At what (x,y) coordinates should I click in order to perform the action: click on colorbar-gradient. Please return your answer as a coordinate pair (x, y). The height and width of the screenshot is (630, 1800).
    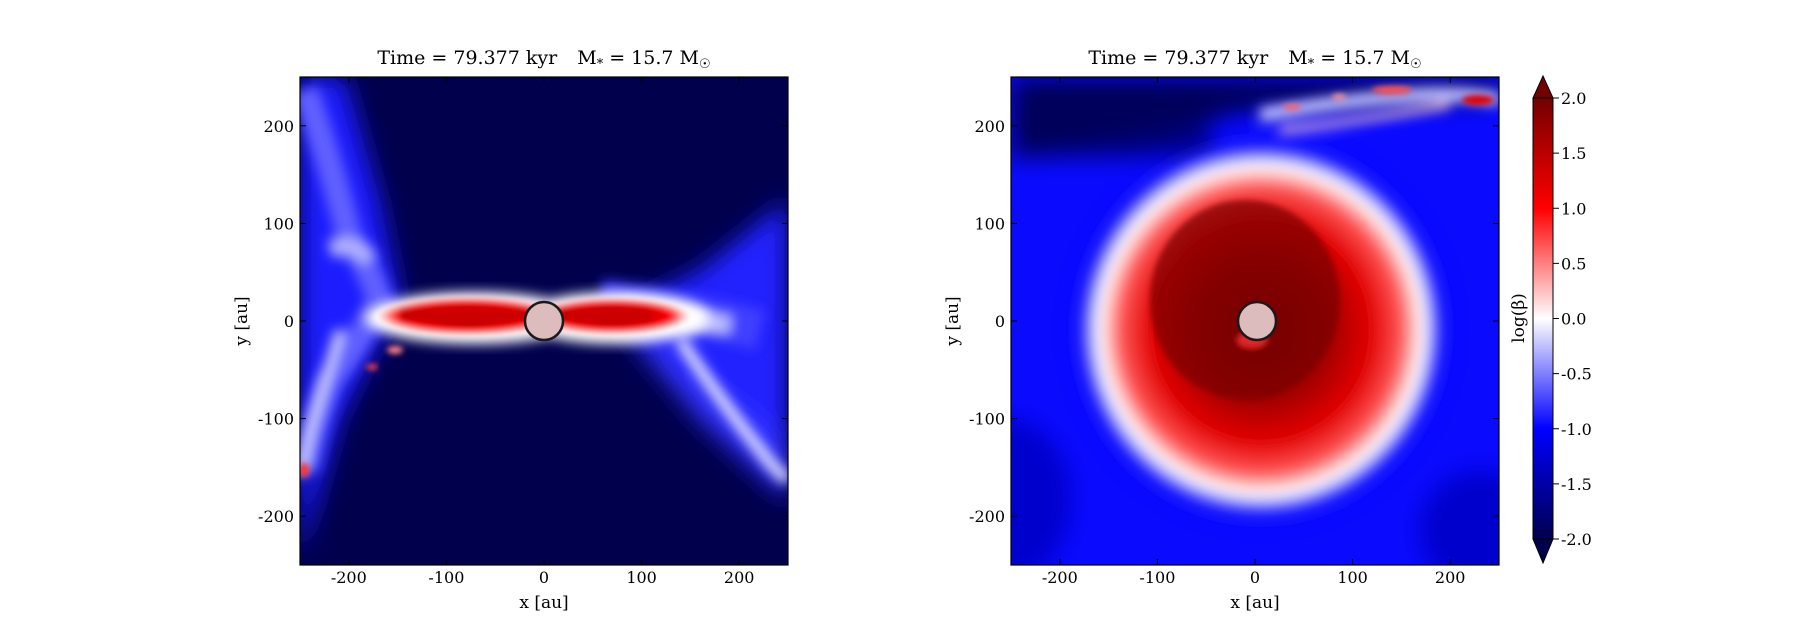
    Looking at the image, I should click on (1543, 318).